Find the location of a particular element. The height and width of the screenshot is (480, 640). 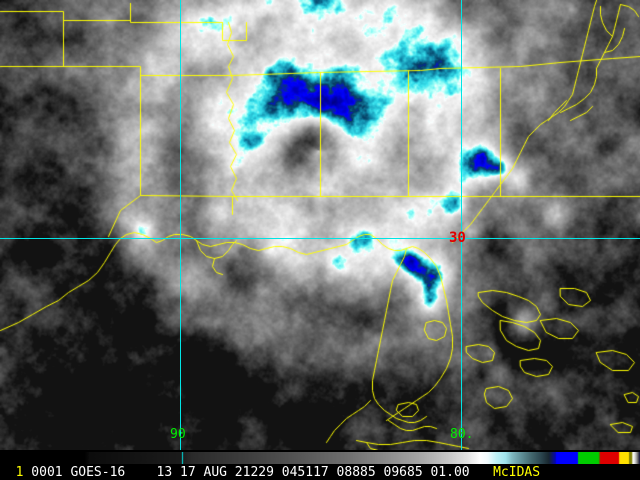

grid-label-longitude-80: 80. is located at coordinates (462, 434).